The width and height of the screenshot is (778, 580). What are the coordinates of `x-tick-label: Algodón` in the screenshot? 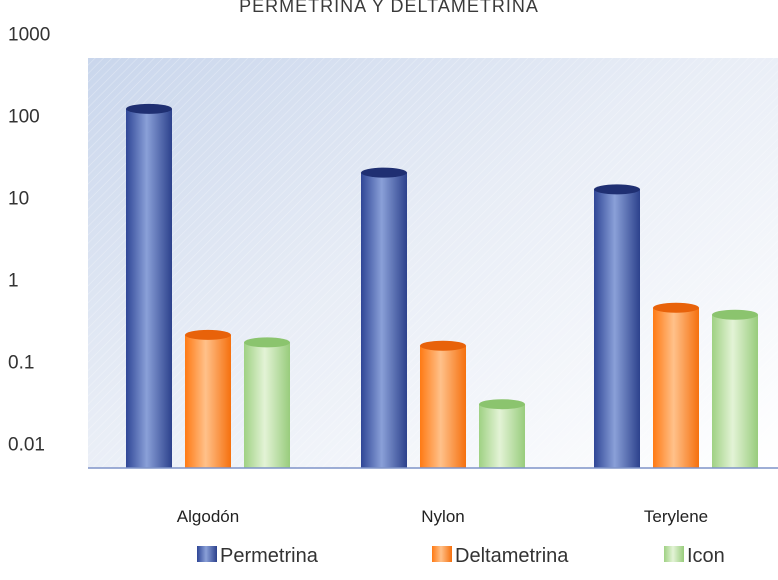 It's located at (208, 516).